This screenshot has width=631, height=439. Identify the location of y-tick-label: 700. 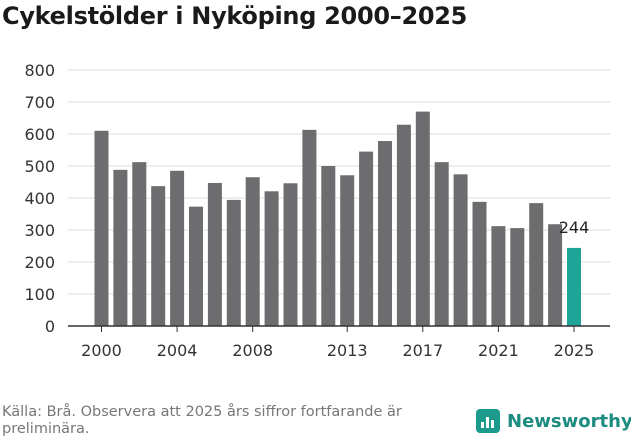
(39, 102).